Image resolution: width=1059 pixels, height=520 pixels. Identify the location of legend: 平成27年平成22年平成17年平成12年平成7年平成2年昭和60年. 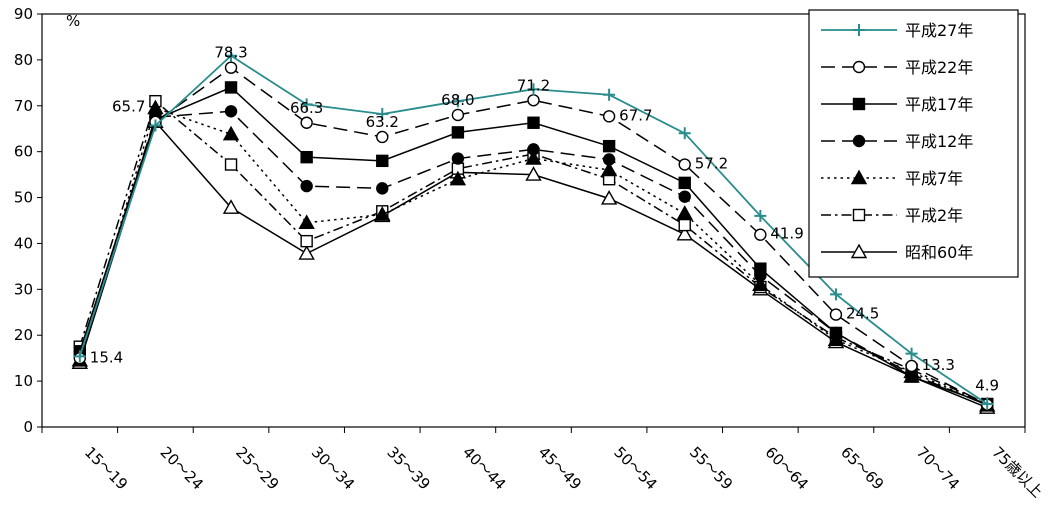
(913, 143).